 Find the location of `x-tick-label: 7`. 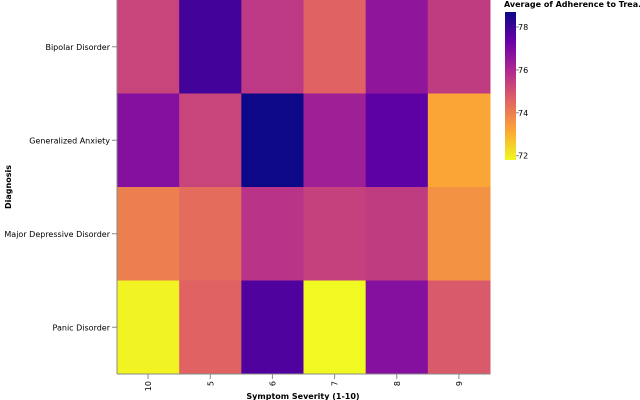

x-tick-label: 7 is located at coordinates (335, 383).